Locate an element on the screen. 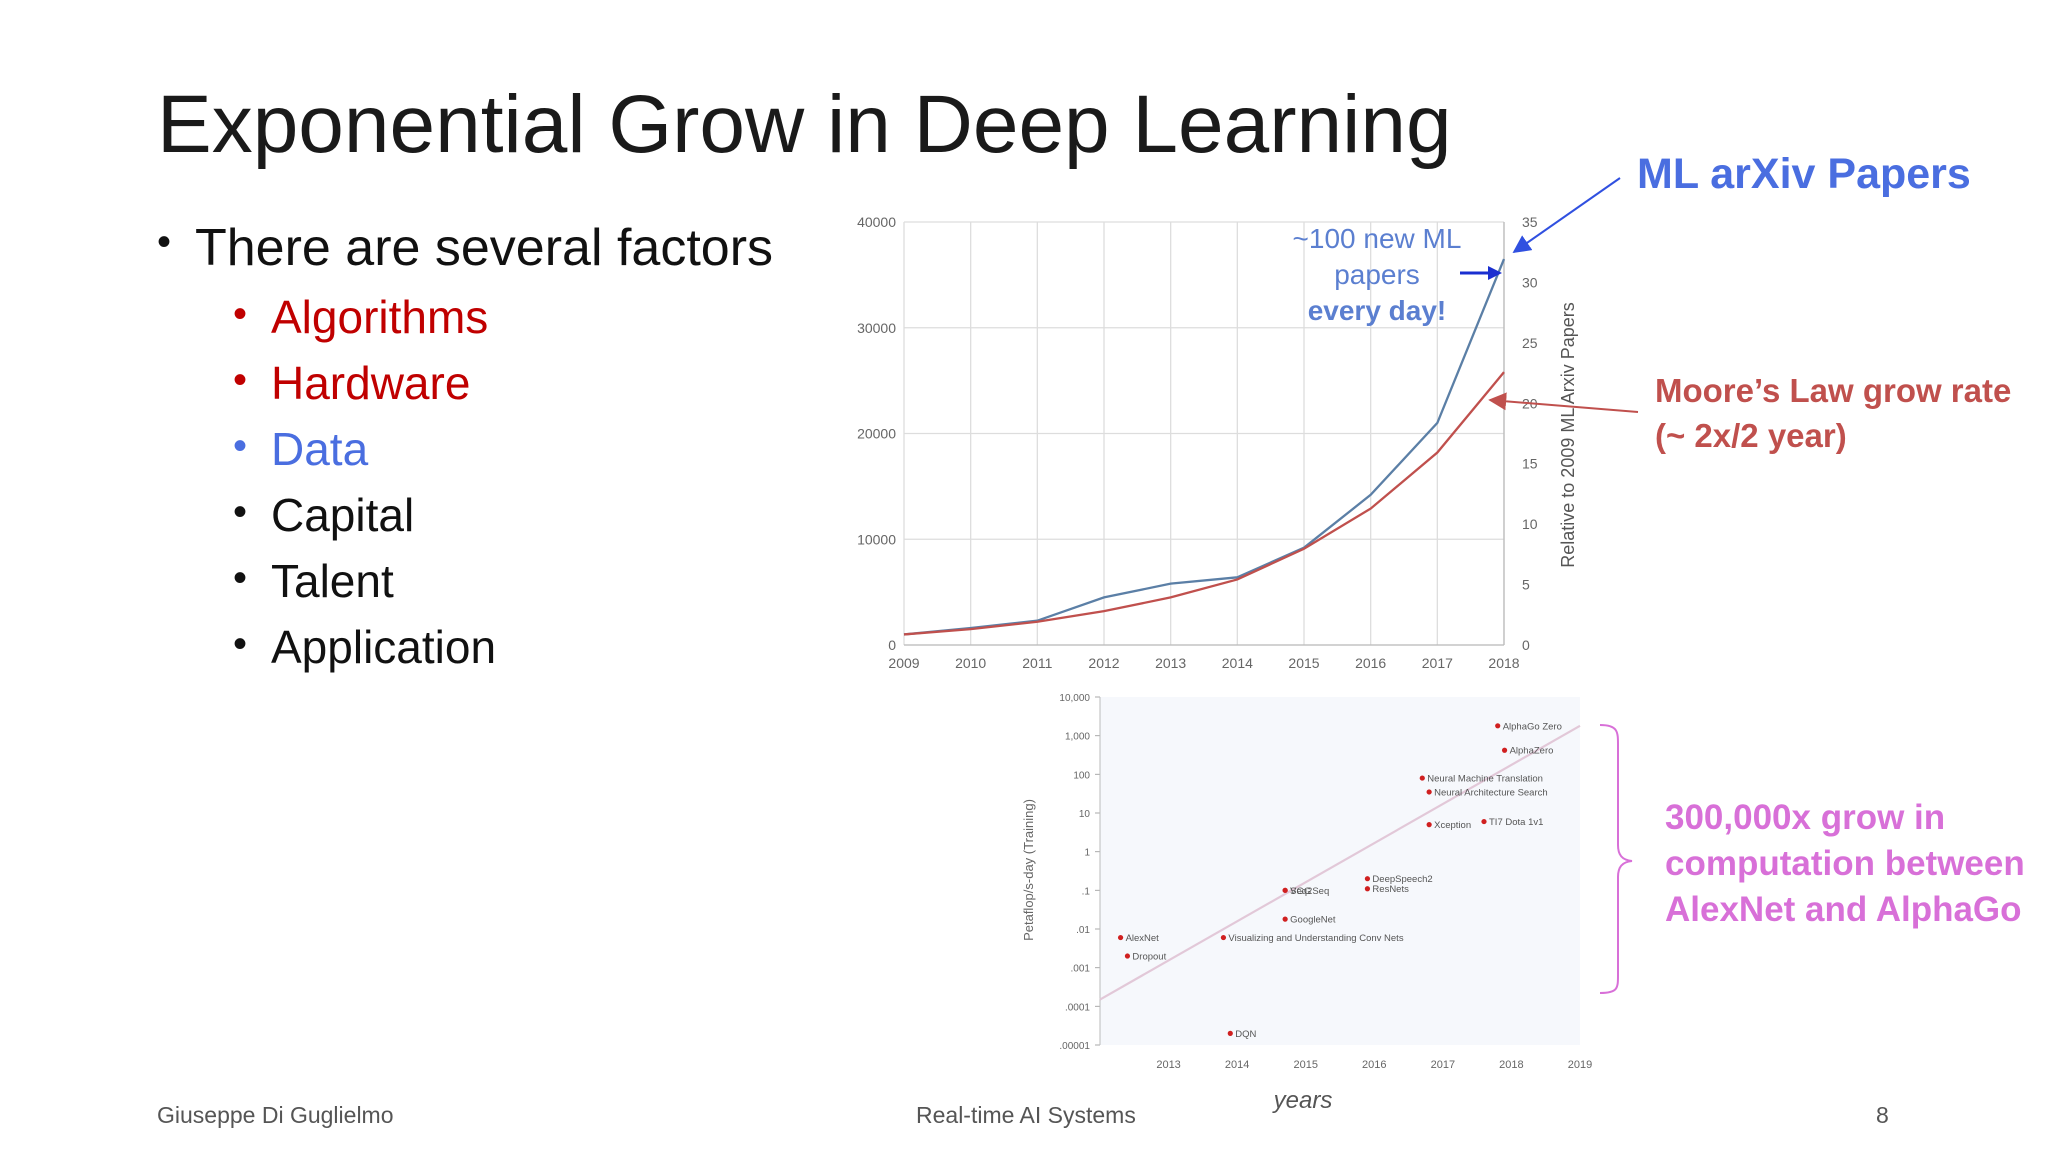 The image size is (2048, 1152). y-tick-label-right: 15 is located at coordinates (1530, 464).